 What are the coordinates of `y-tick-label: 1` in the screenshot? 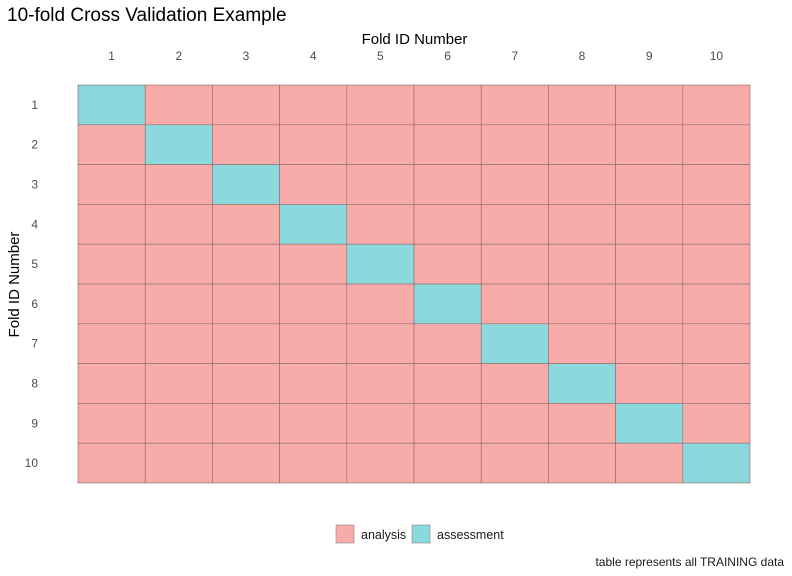 It's located at (34, 105).